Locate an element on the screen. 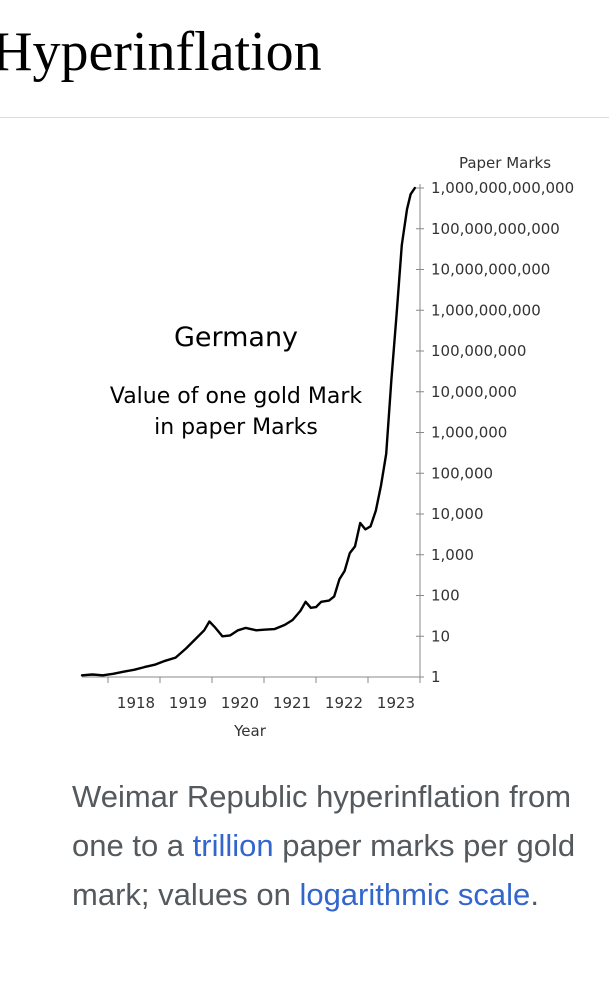  y-tick-label: 10,000,000,000 is located at coordinates (490, 270).